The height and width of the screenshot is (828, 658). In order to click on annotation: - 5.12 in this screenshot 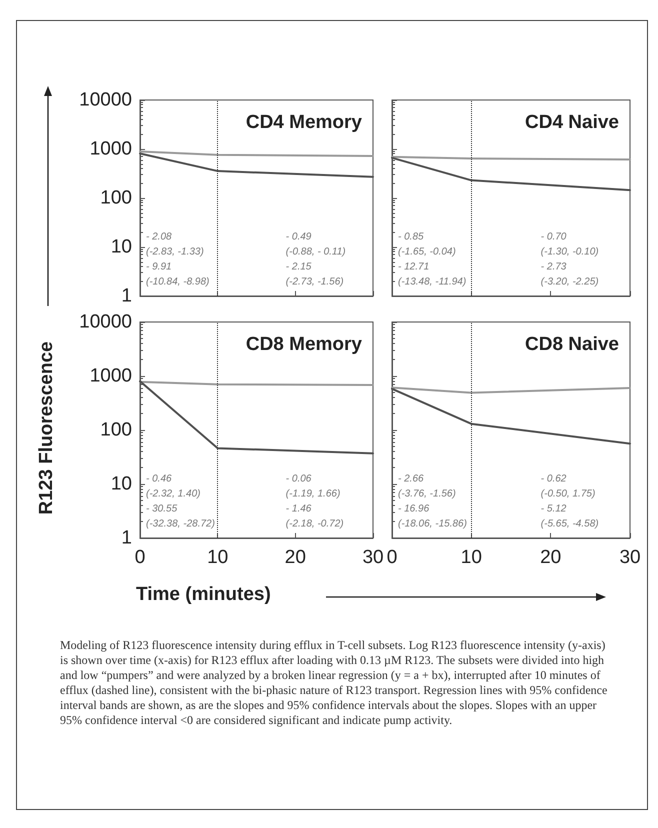, I will do `click(553, 509)`.